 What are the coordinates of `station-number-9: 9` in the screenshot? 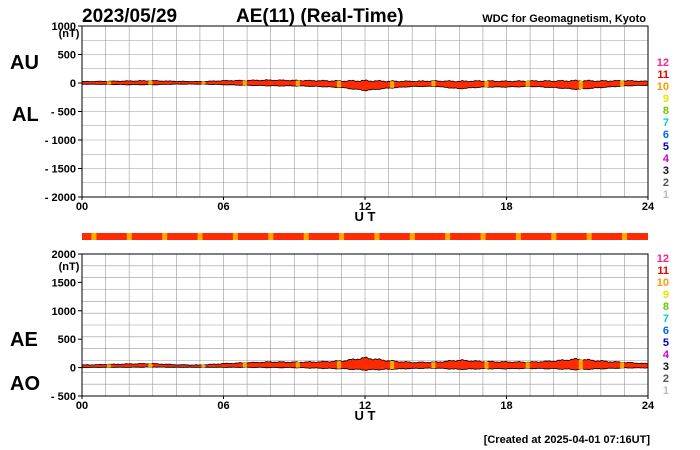 It's located at (666, 99).